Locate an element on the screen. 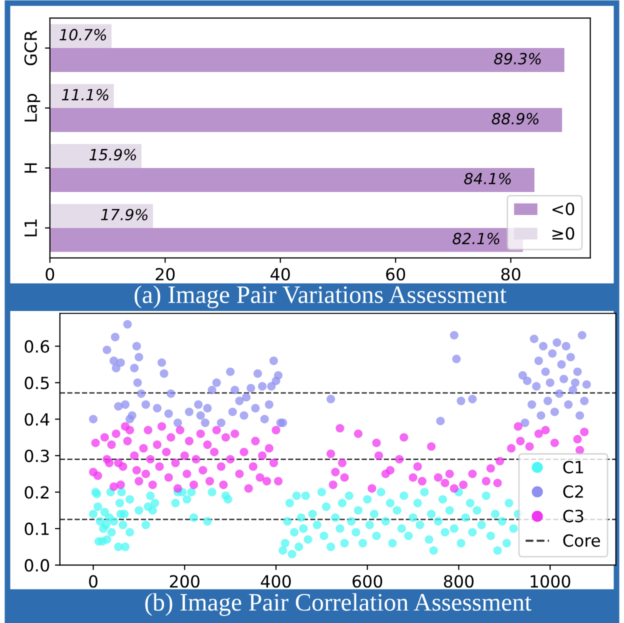 Image resolution: width=624 pixels, height=623 pixels. x-tick-label: 800 is located at coordinates (459, 581).